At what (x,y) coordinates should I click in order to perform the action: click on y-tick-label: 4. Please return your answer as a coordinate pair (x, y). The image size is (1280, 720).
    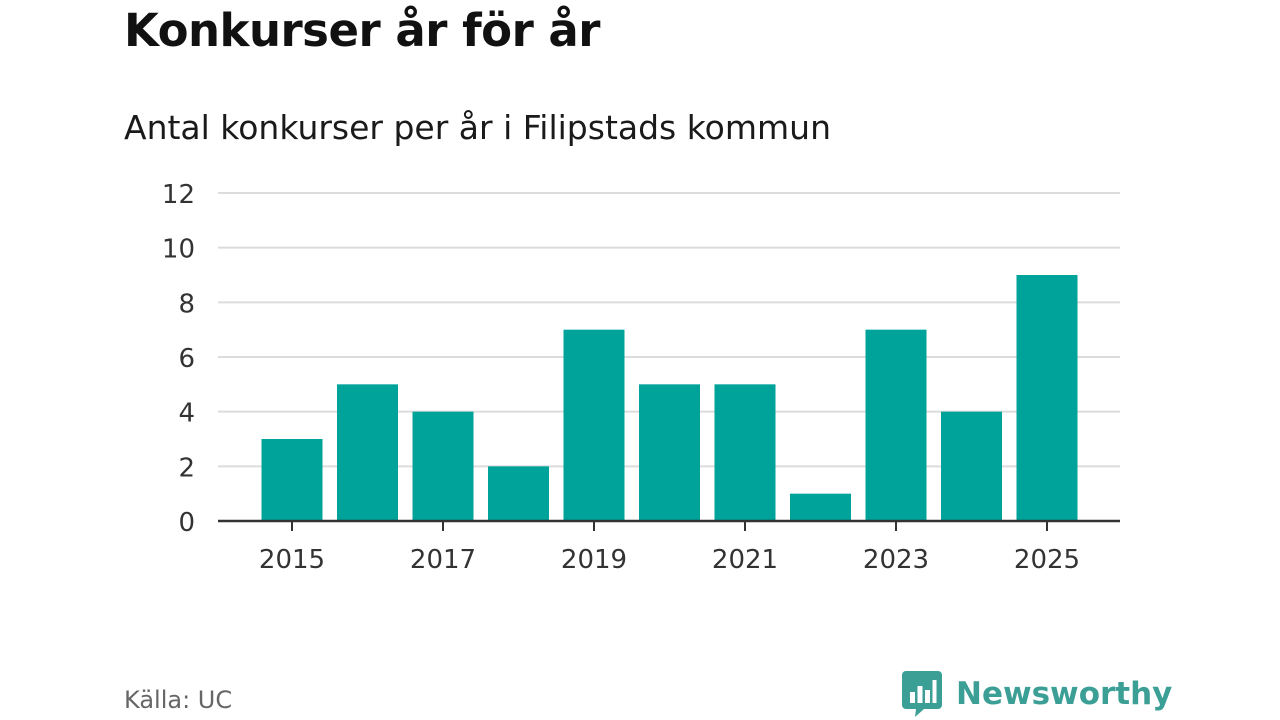
    Looking at the image, I should click on (186, 414).